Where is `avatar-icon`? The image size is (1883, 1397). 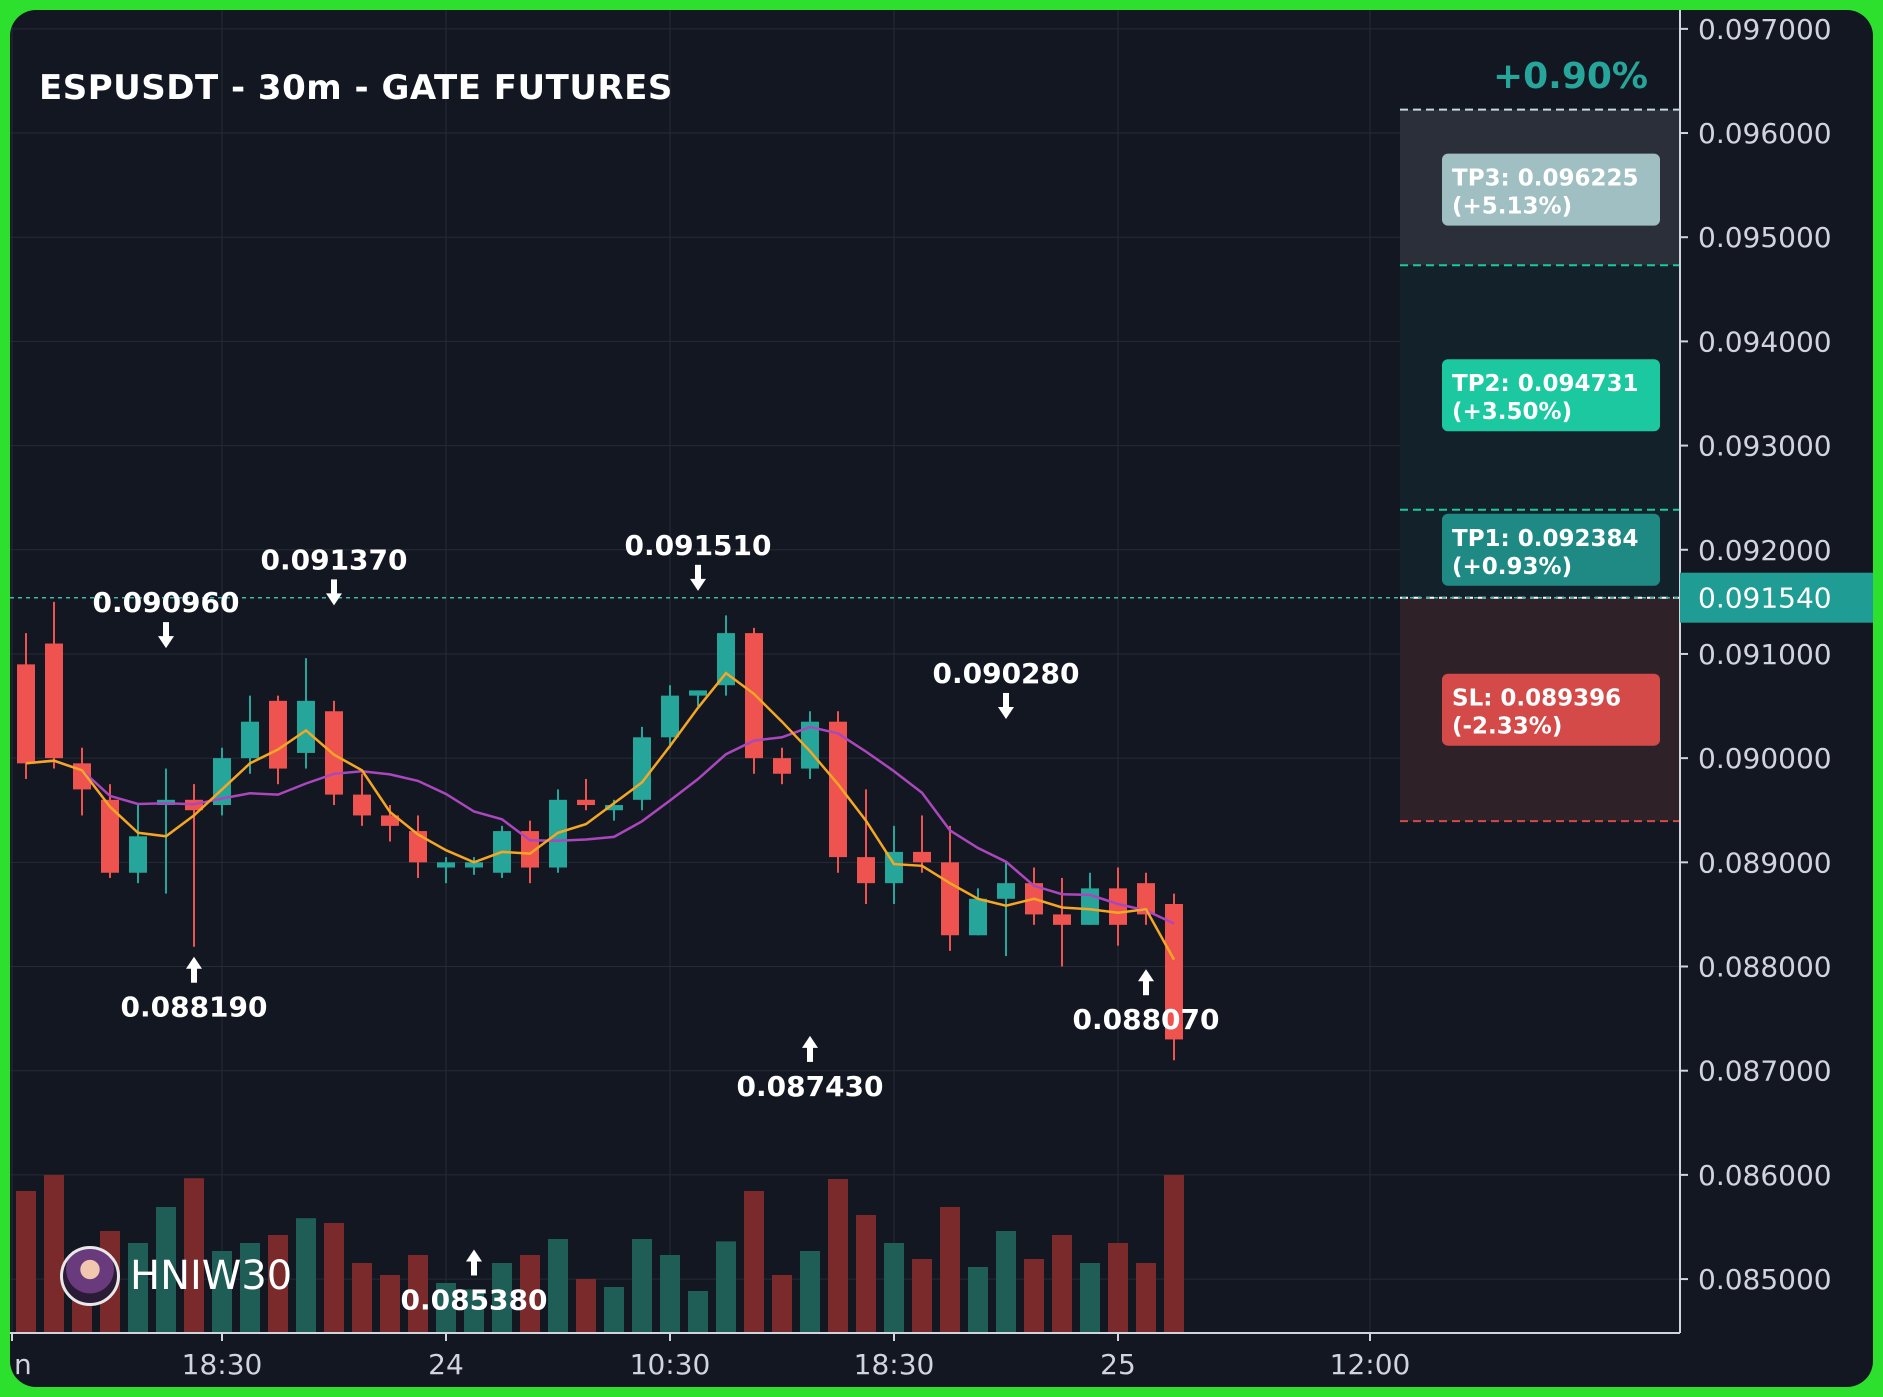
avatar-icon is located at coordinates (90, 1276).